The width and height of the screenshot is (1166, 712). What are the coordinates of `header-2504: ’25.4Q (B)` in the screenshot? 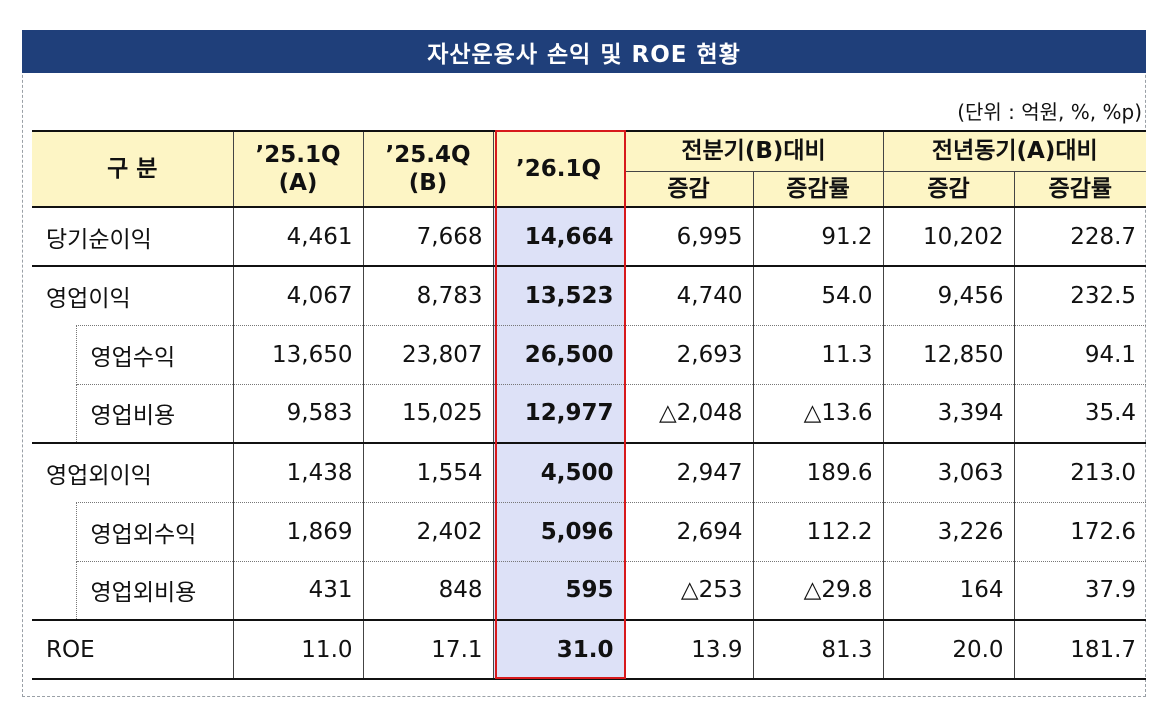 It's located at (428, 169).